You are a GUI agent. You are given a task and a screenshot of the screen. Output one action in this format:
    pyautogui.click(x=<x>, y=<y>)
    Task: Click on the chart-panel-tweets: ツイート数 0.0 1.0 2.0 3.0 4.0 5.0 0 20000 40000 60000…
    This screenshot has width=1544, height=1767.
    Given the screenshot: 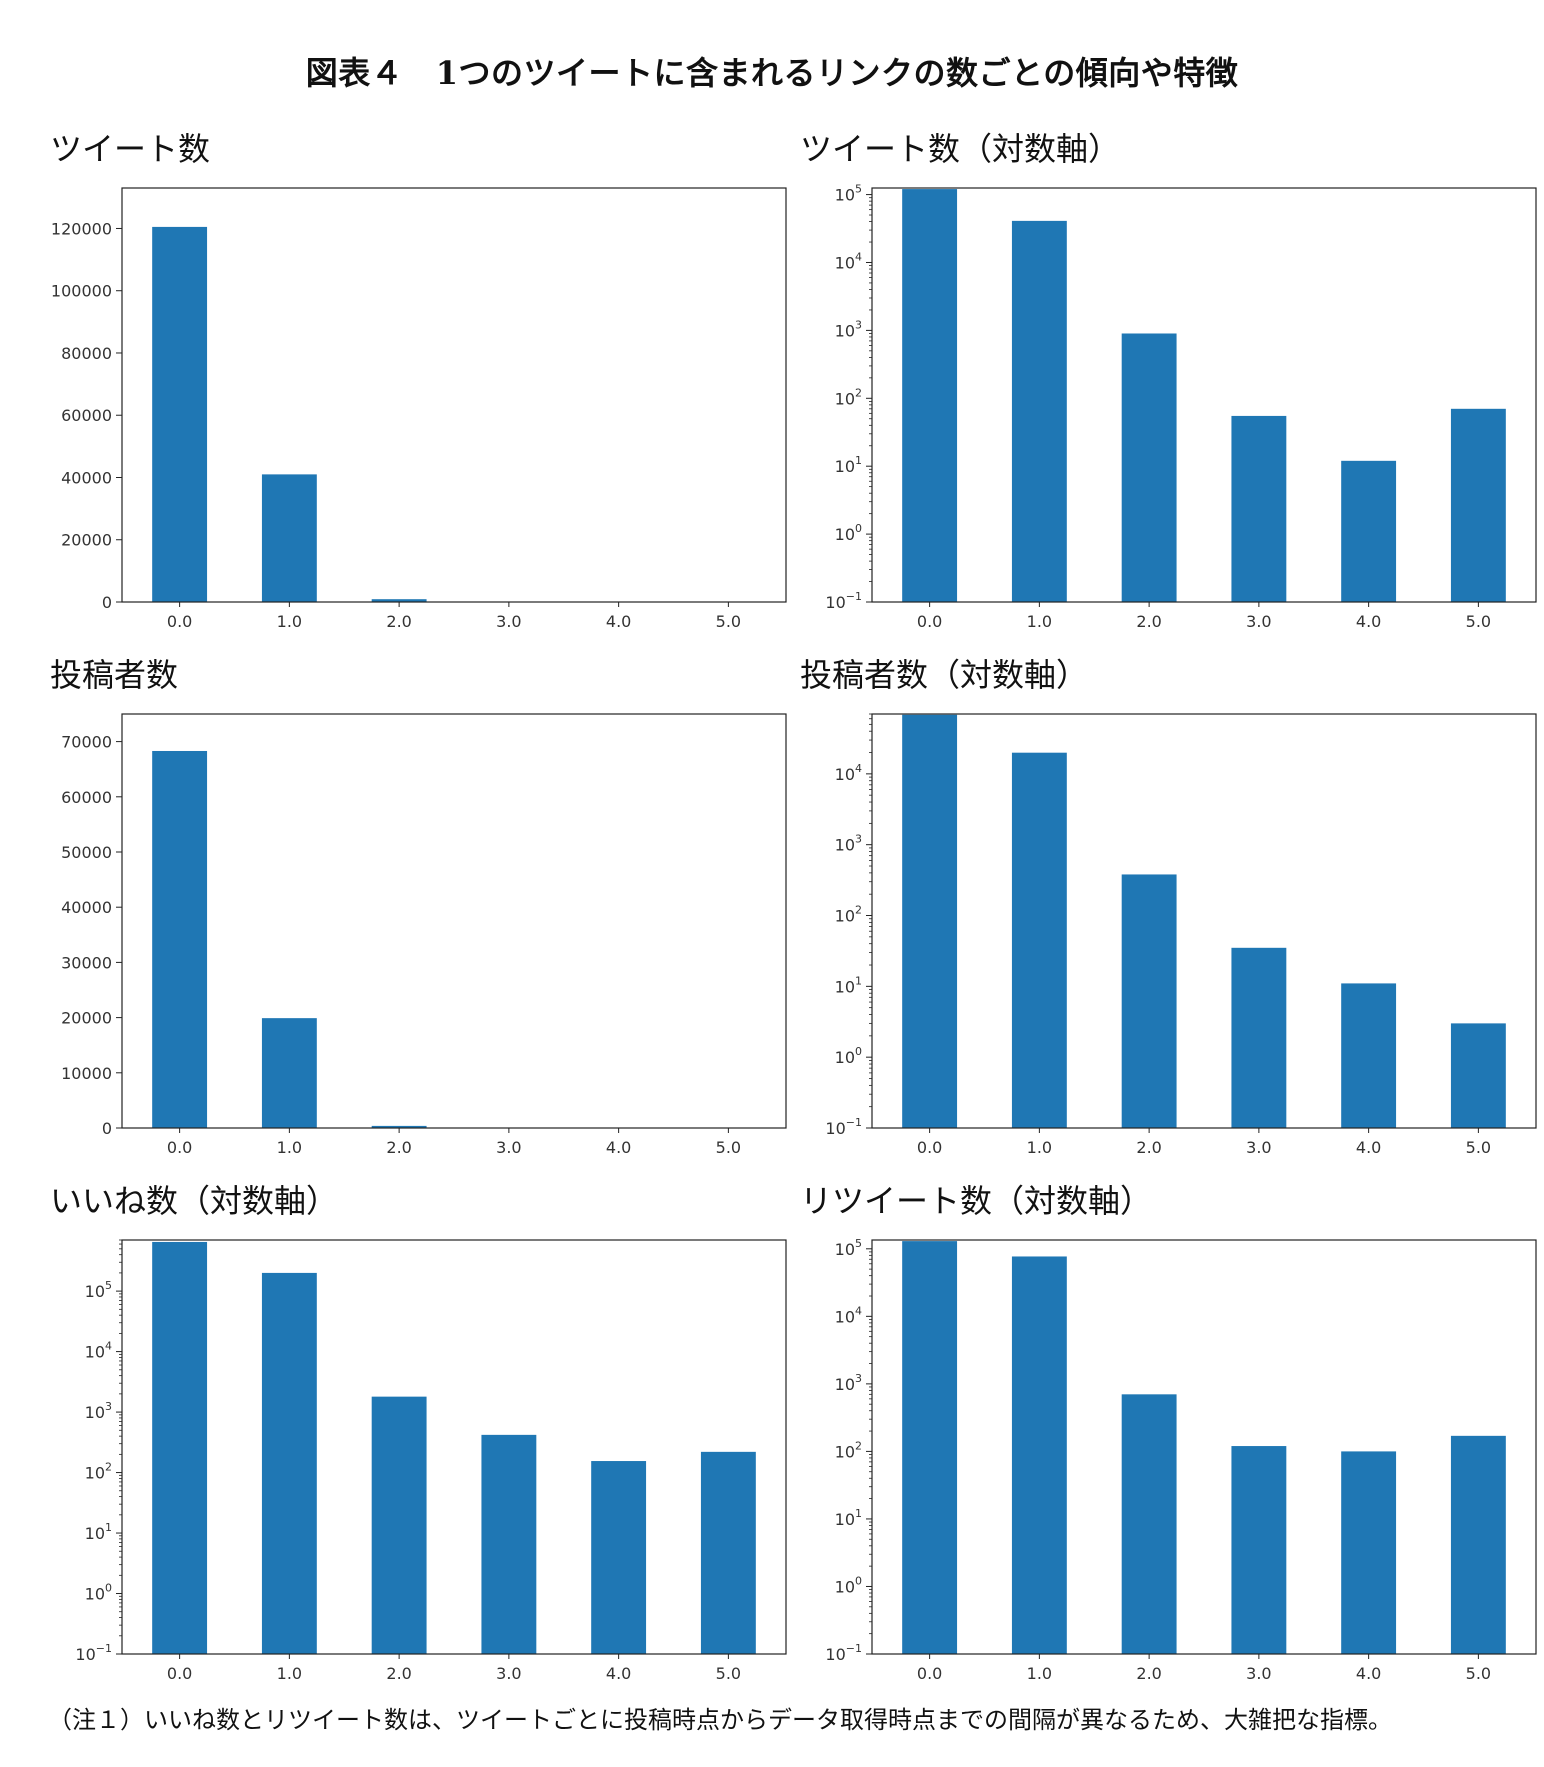 What is the action you would take?
    pyautogui.click(x=420, y=384)
    